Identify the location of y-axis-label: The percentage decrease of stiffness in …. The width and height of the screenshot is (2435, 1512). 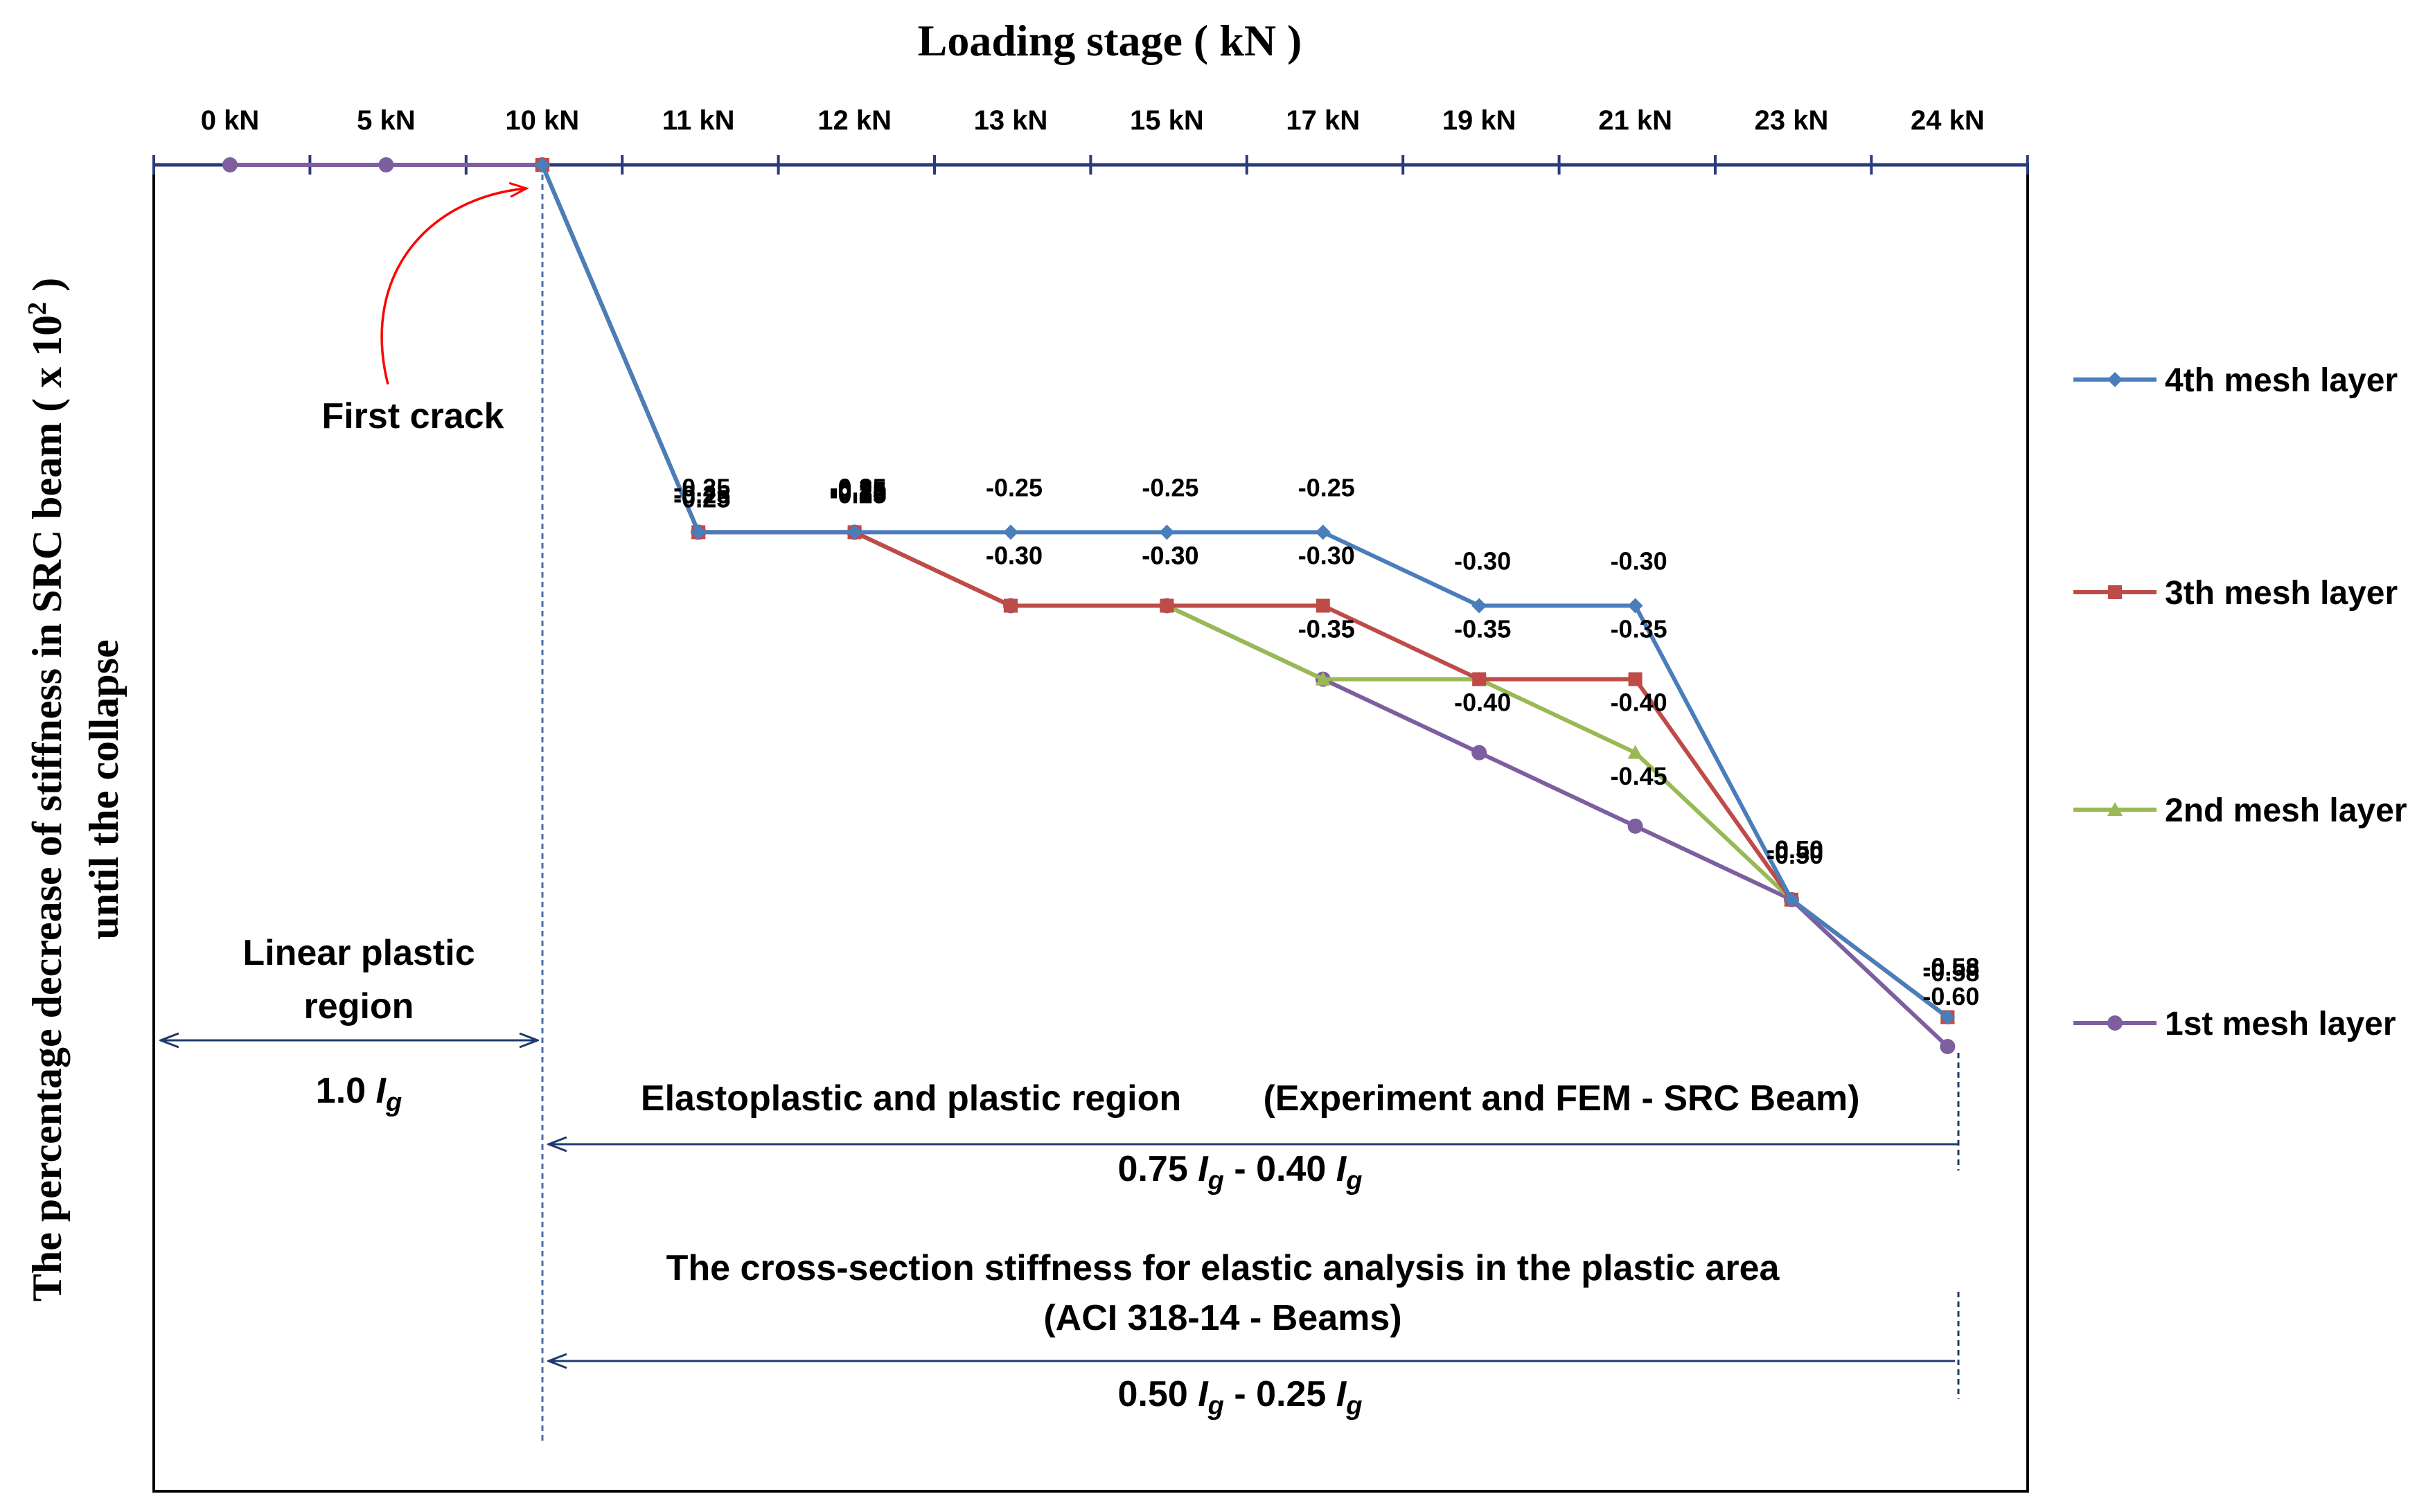
(47, 790).